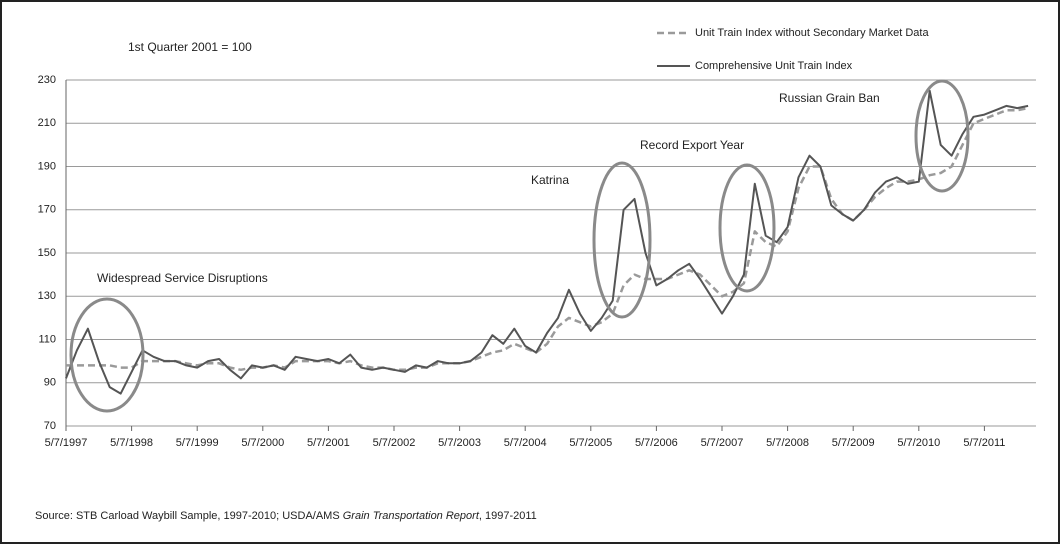 This screenshot has width=1060, height=544. I want to click on x-tick-label: 5/7/1997, so click(66, 443).